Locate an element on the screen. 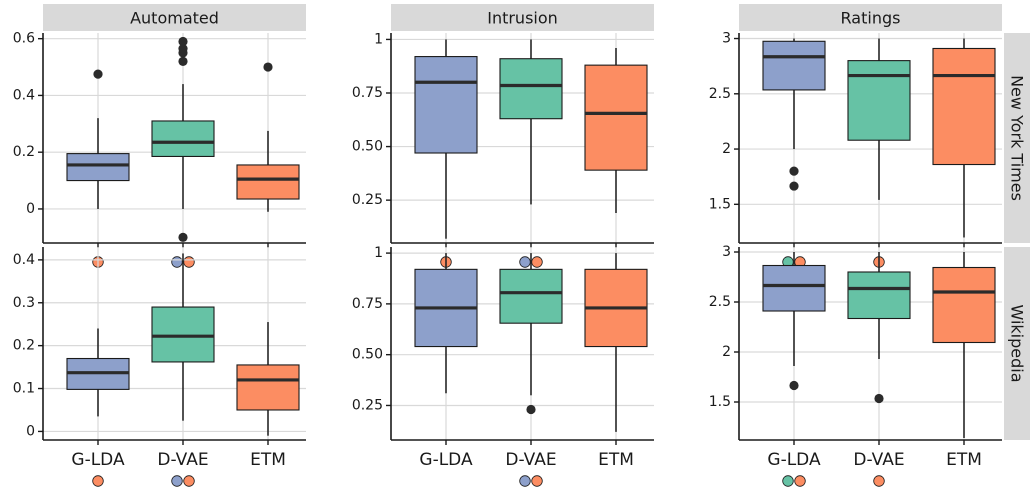  col-title-ratings: Ratings is located at coordinates (871, 18).